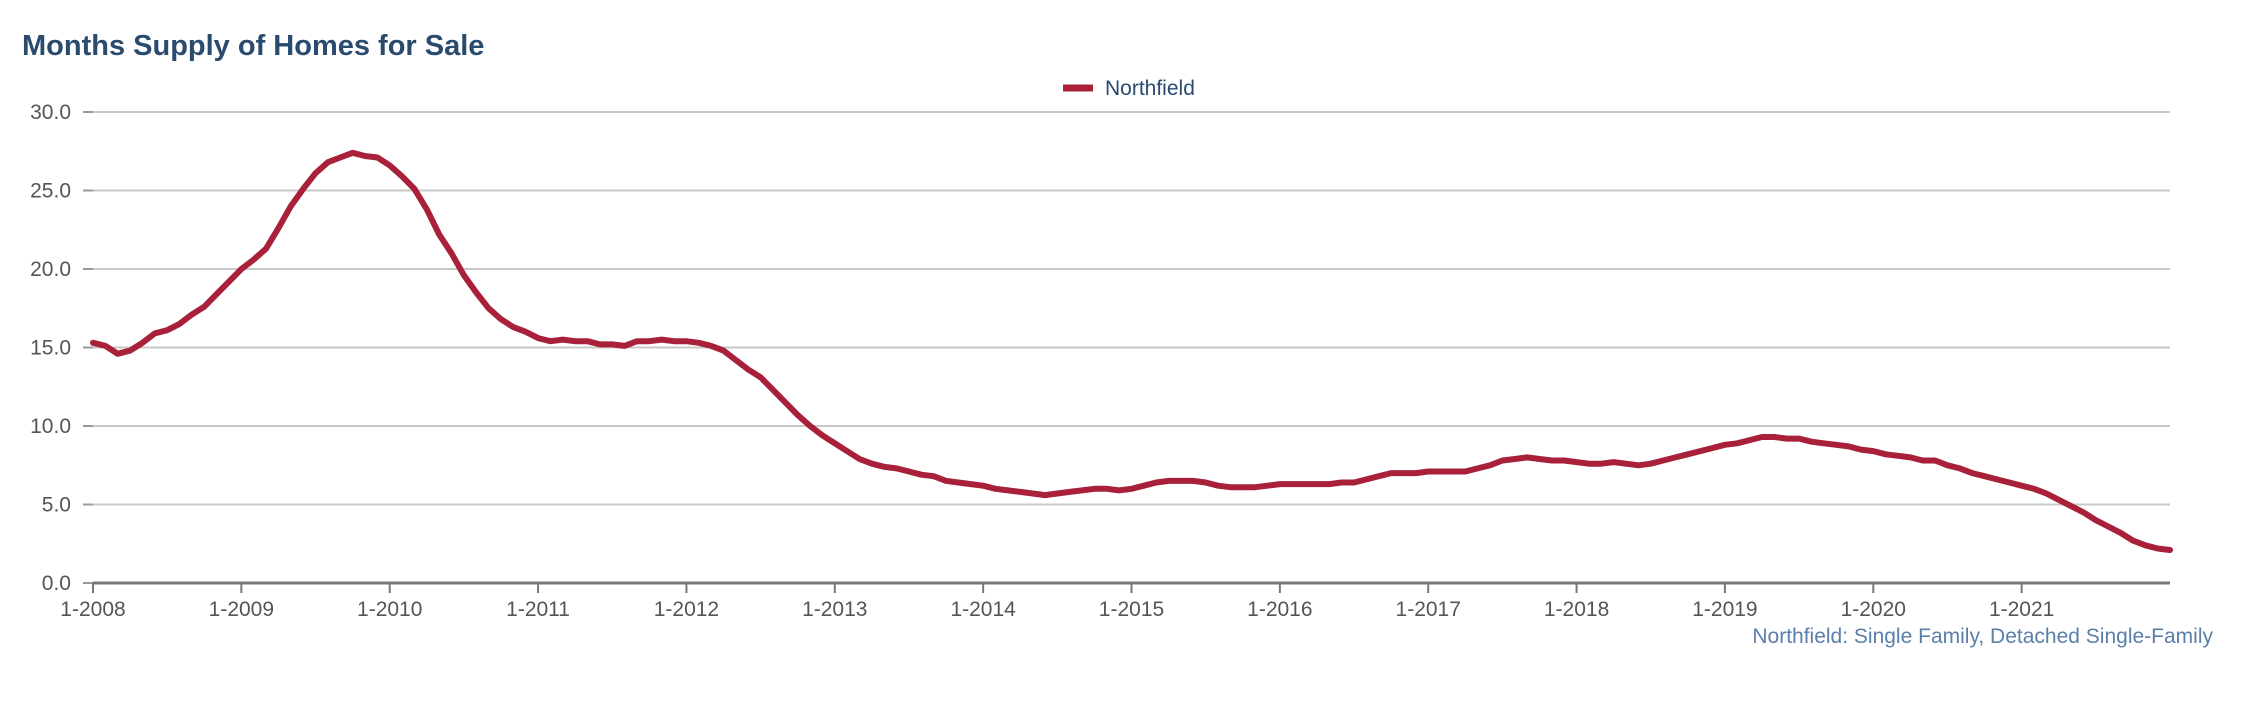  I want to click on y-tick-label: 25.0, so click(50, 191).